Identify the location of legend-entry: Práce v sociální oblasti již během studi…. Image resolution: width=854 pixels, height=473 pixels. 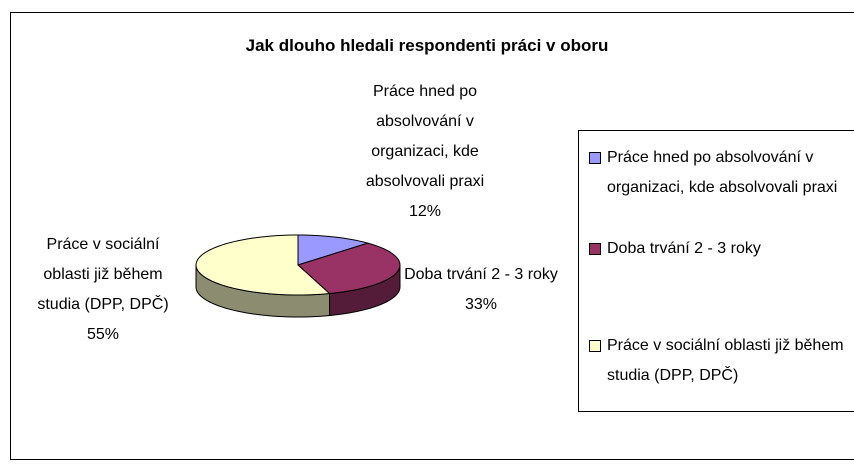
(720, 360).